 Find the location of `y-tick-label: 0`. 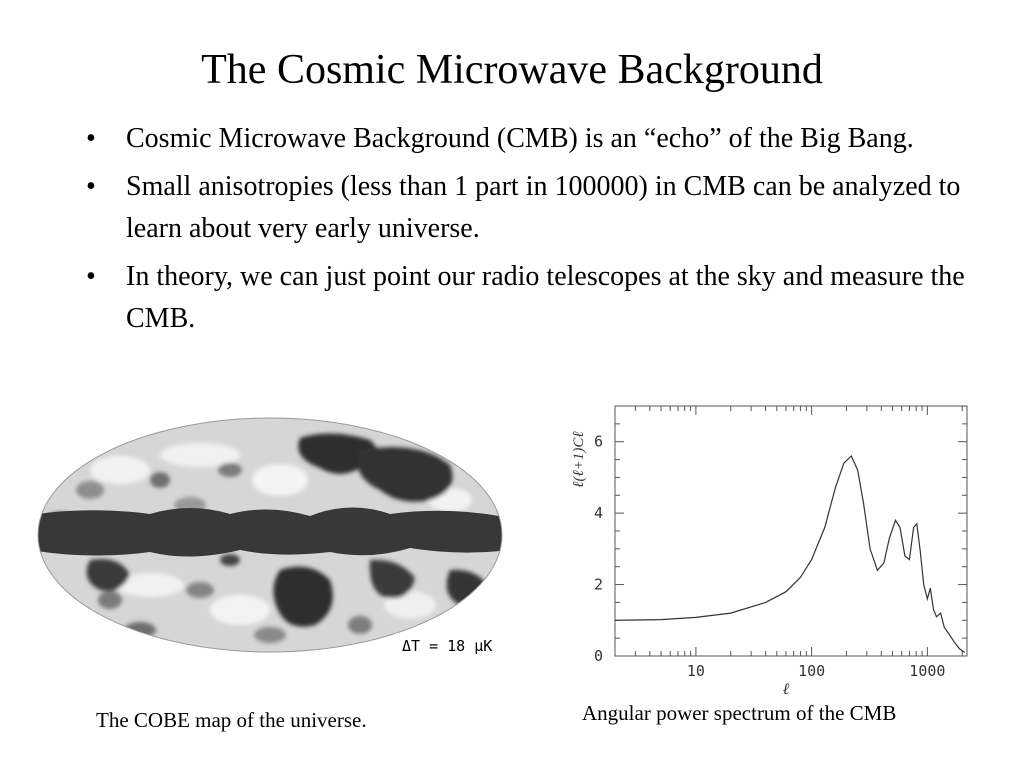

y-tick-label: 0 is located at coordinates (598, 656).